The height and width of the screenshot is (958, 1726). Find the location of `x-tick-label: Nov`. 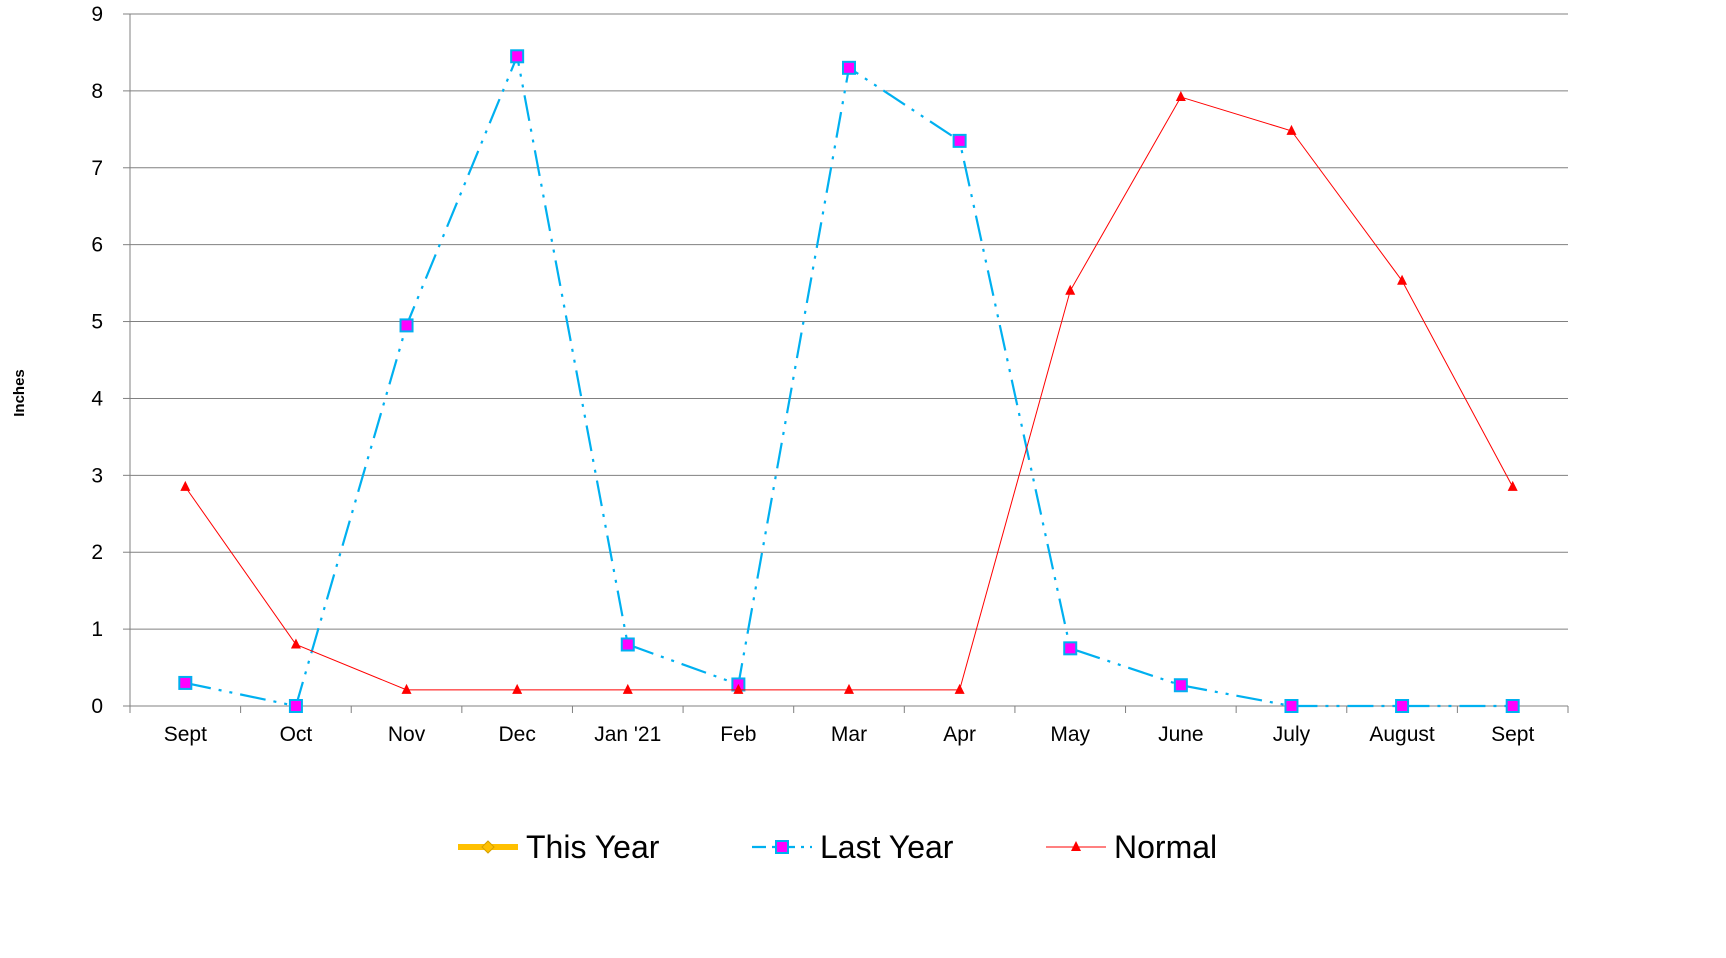

x-tick-label: Nov is located at coordinates (407, 734).